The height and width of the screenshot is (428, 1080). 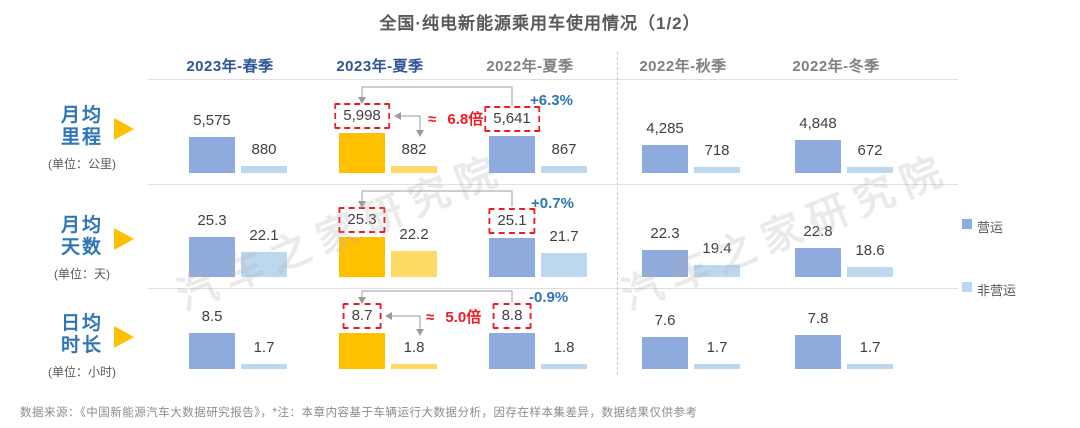 I want to click on value-operating: 25.1, so click(x=512, y=221).